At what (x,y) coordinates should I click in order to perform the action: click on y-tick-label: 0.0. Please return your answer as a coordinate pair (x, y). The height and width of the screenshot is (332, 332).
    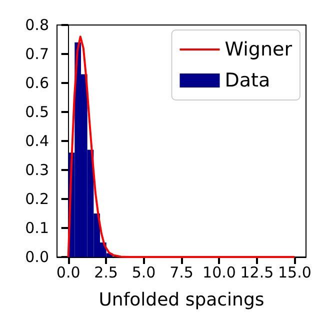
    Looking at the image, I should click on (37, 257).